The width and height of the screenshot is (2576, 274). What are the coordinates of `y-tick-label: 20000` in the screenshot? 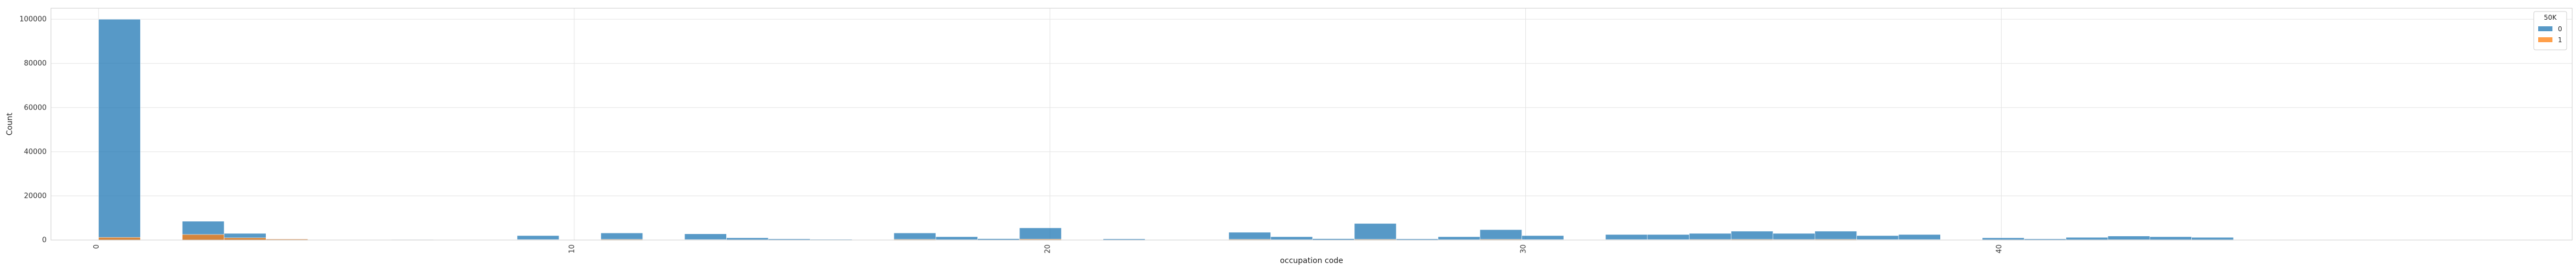 It's located at (35, 196).